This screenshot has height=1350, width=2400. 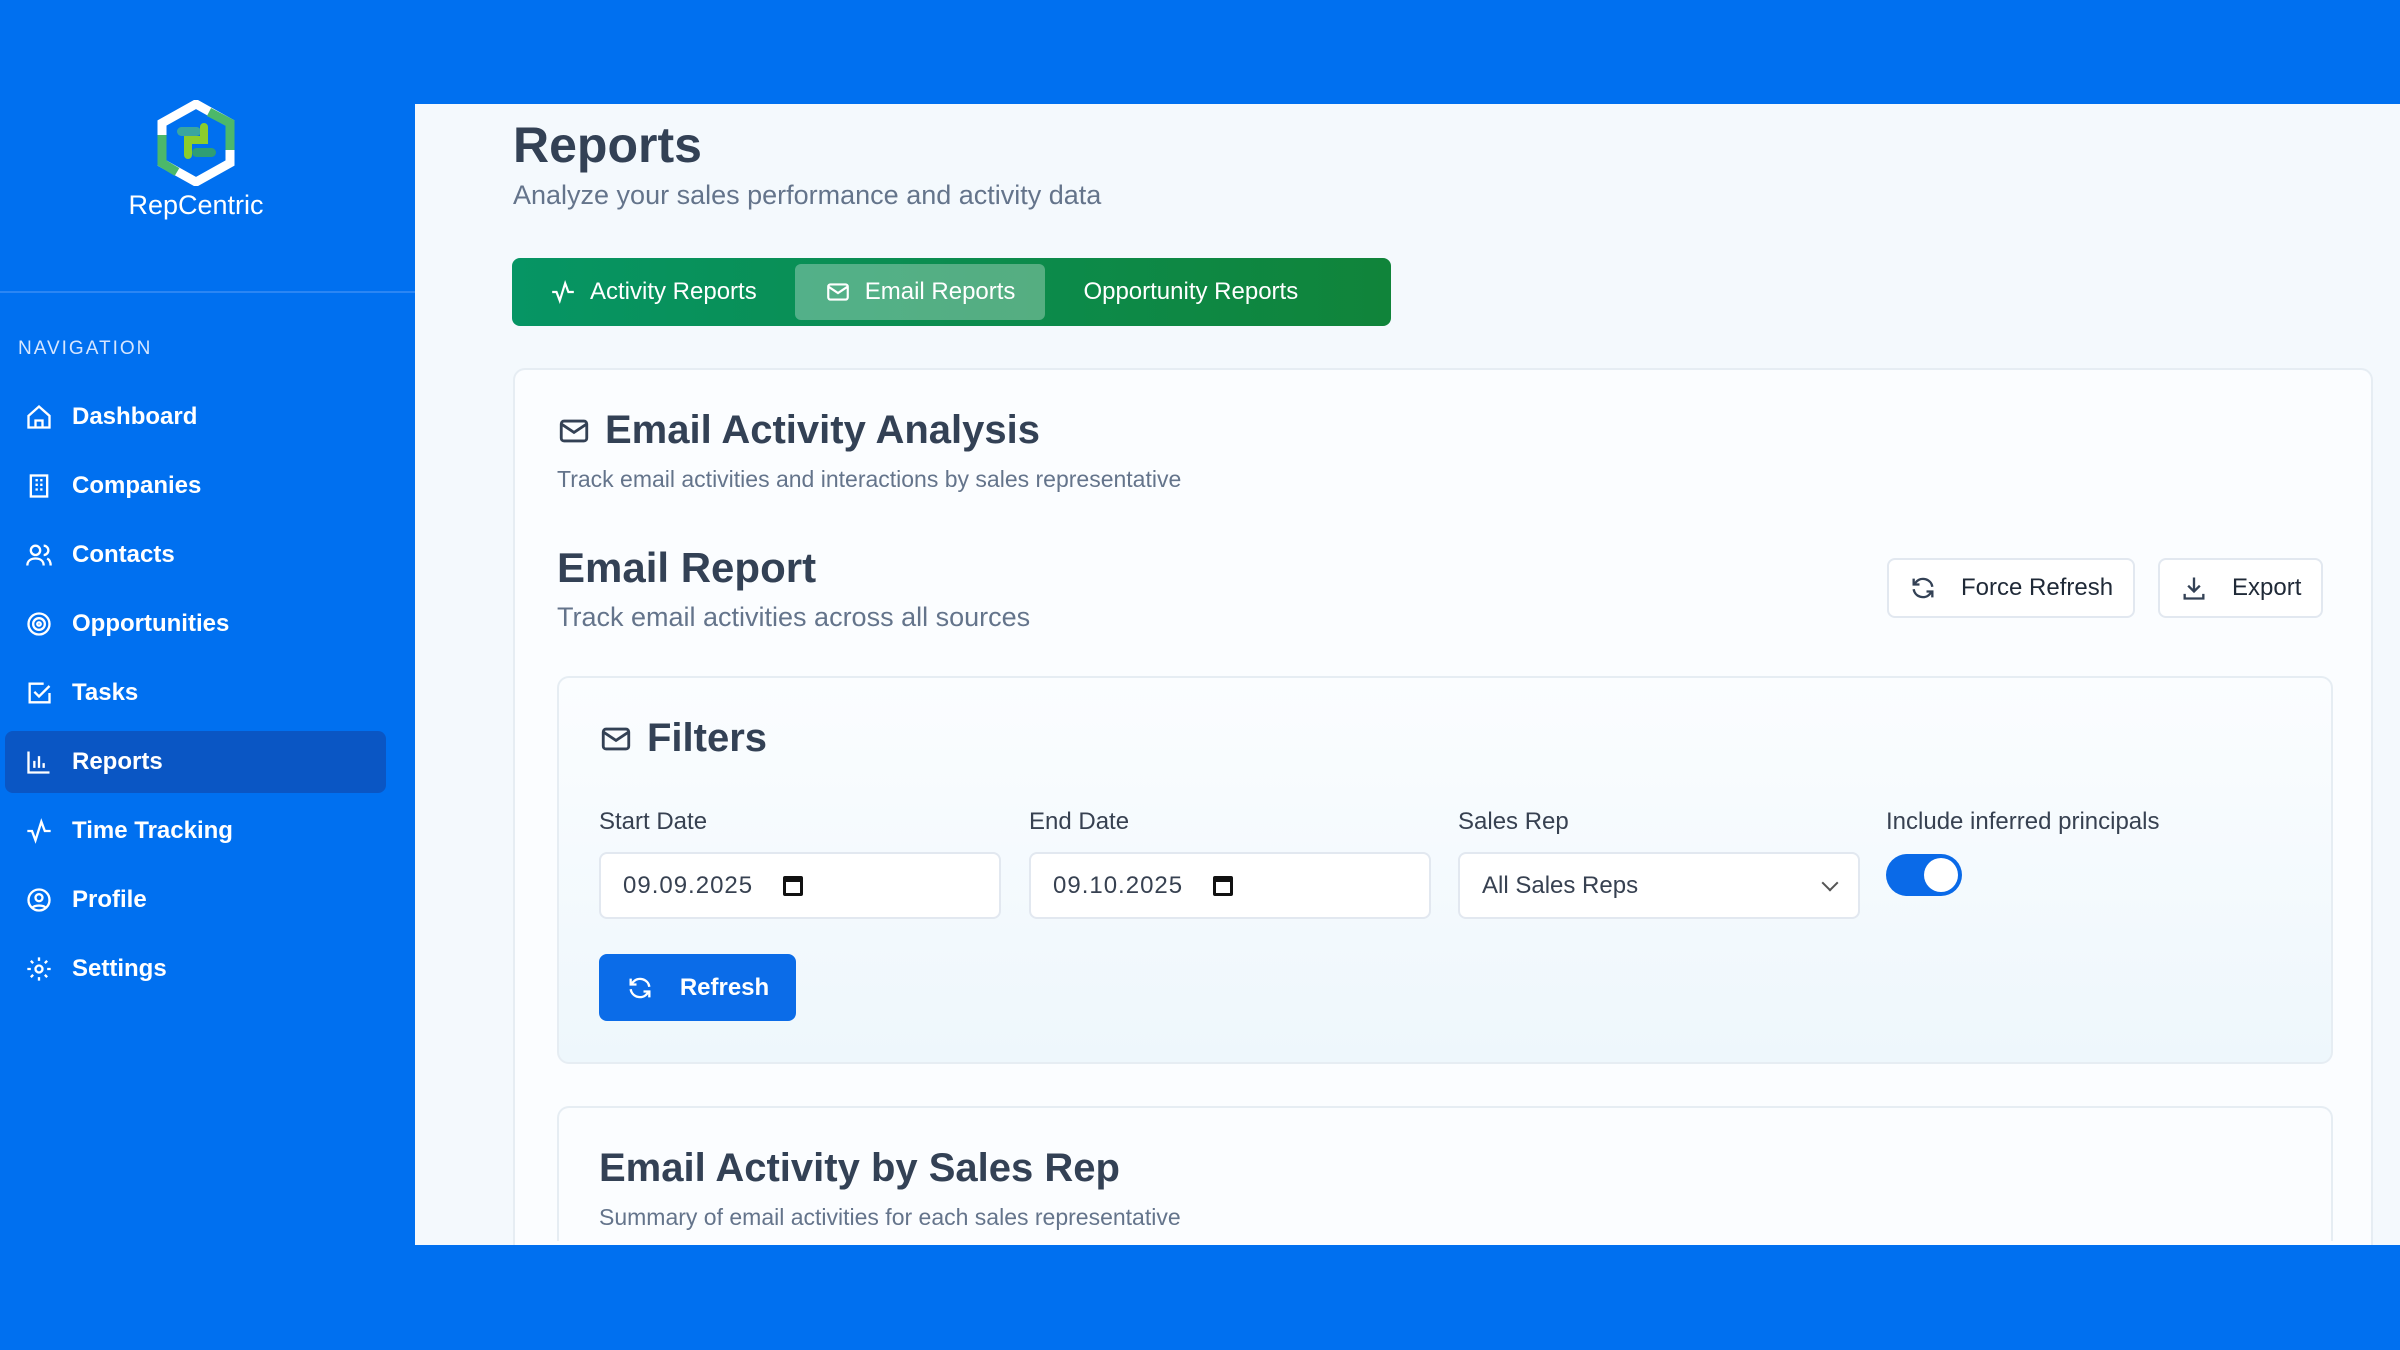 I want to click on gear-icon, so click(x=39, y=969).